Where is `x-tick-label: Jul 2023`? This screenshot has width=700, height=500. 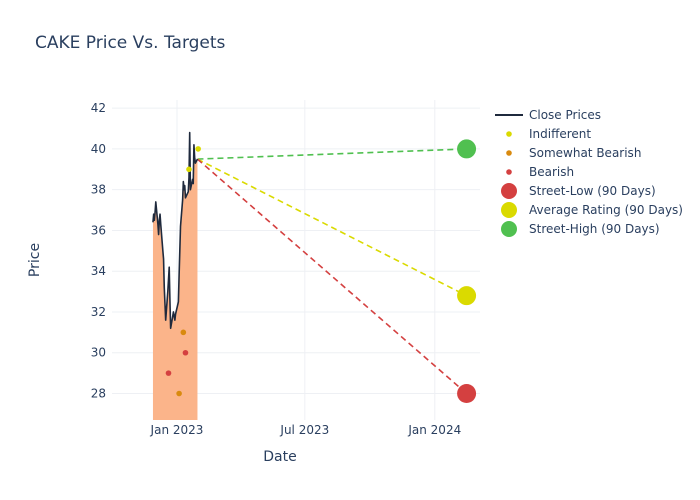 x-tick-label: Jul 2023 is located at coordinates (304, 430).